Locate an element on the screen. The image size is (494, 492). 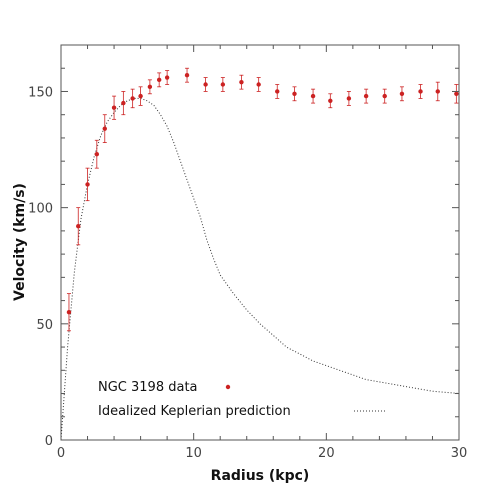
x-tick-label: 10 is located at coordinates (193, 453).